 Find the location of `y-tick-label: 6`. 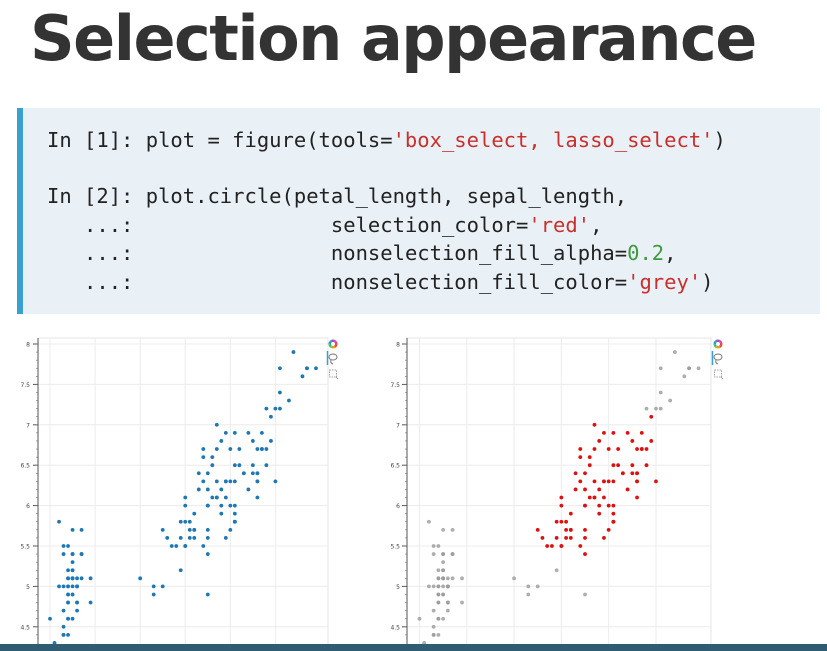

y-tick-label: 6 is located at coordinates (398, 506).